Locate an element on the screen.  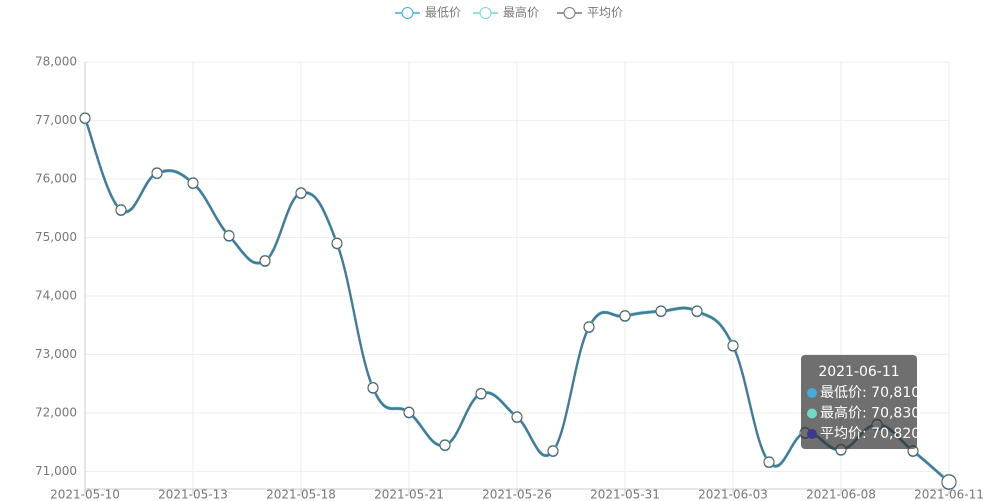
x-tick-label: 2021-05-31 is located at coordinates (625, 494).